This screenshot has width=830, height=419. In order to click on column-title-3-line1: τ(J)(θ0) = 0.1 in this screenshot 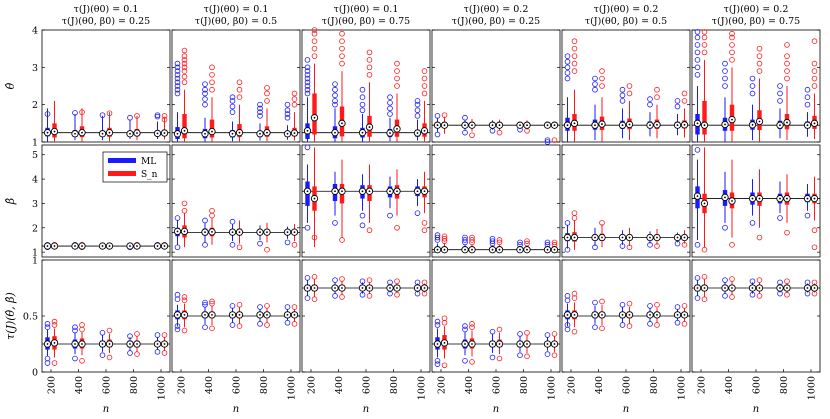, I will do `click(366, 9)`.